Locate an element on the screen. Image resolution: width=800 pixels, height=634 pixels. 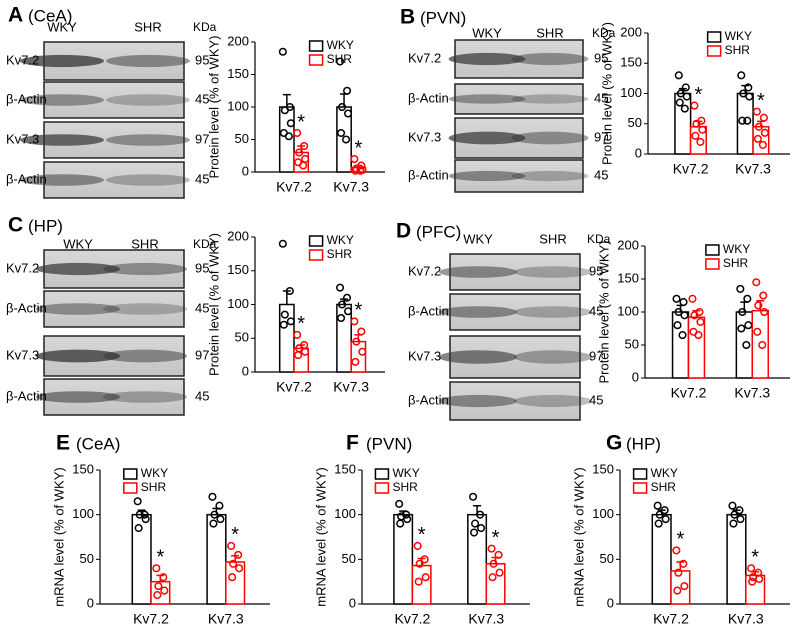
panel-letter: E is located at coordinates (63, 443).